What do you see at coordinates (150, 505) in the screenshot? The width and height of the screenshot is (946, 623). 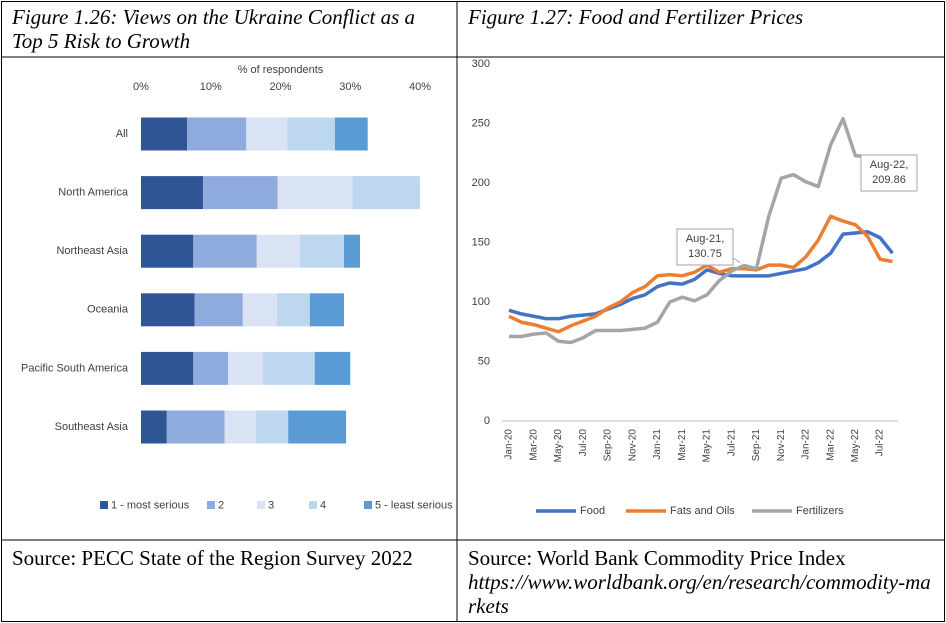 I see `legend-label: 1 - most serious` at bounding box center [150, 505].